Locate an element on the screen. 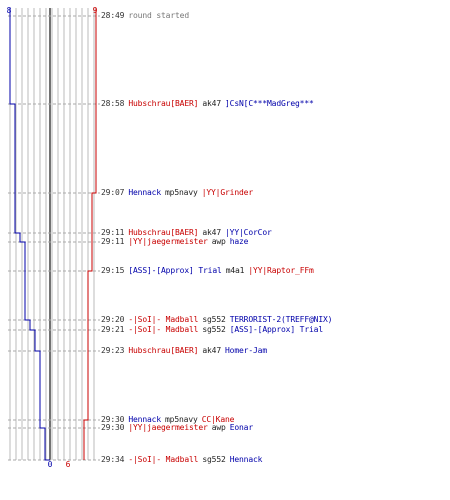 The image size is (450, 500). victim-name: CC|Kane is located at coordinates (218, 419).